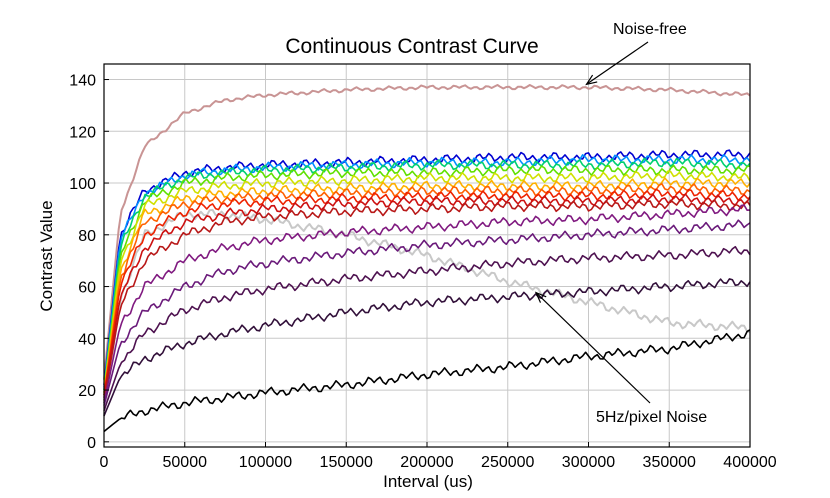 The image size is (830, 498). Describe the element at coordinates (104, 462) in the screenshot. I see `x-tick-label: 0` at that location.